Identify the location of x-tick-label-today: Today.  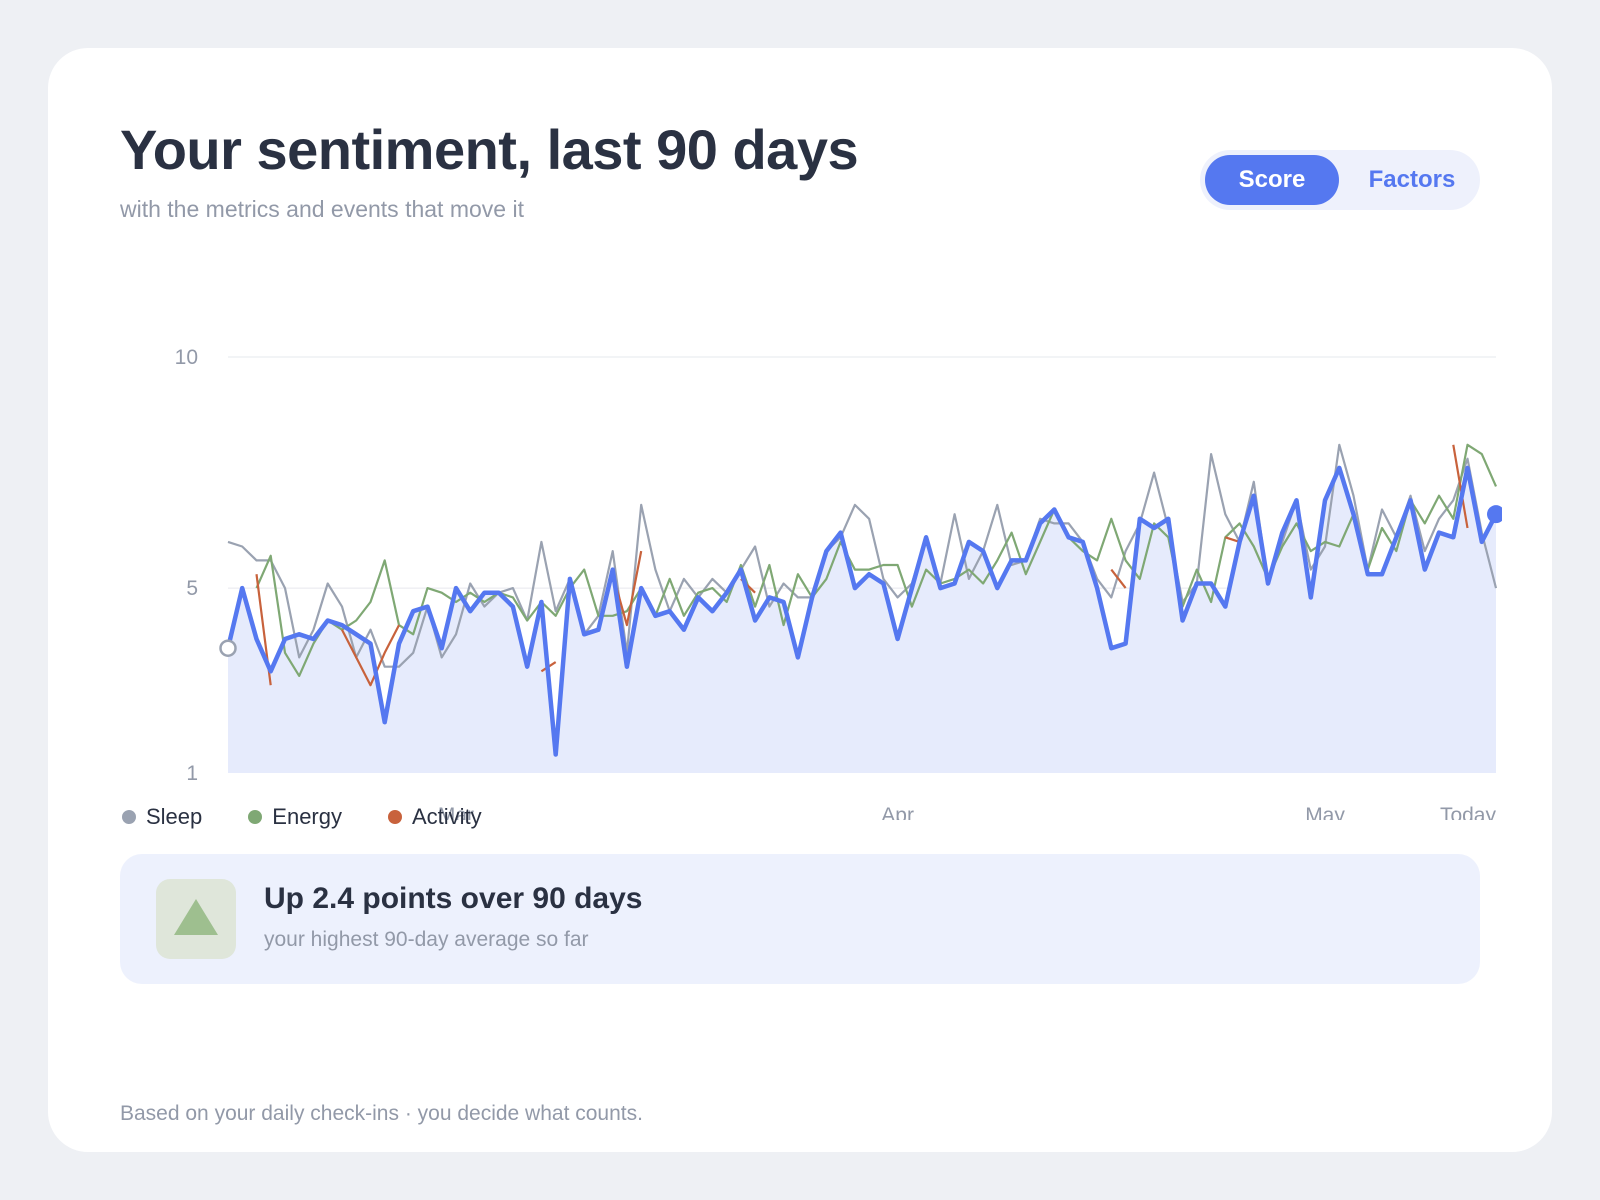
(1468, 812).